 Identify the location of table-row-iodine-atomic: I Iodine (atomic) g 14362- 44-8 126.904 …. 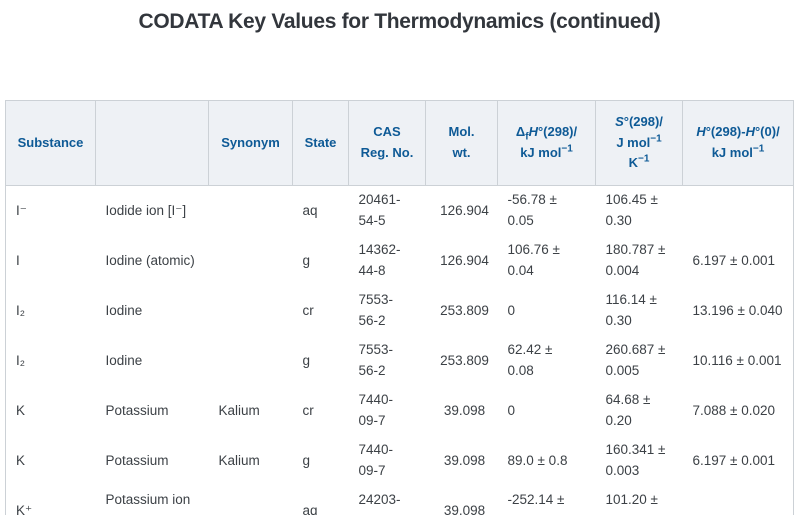
(400, 261).